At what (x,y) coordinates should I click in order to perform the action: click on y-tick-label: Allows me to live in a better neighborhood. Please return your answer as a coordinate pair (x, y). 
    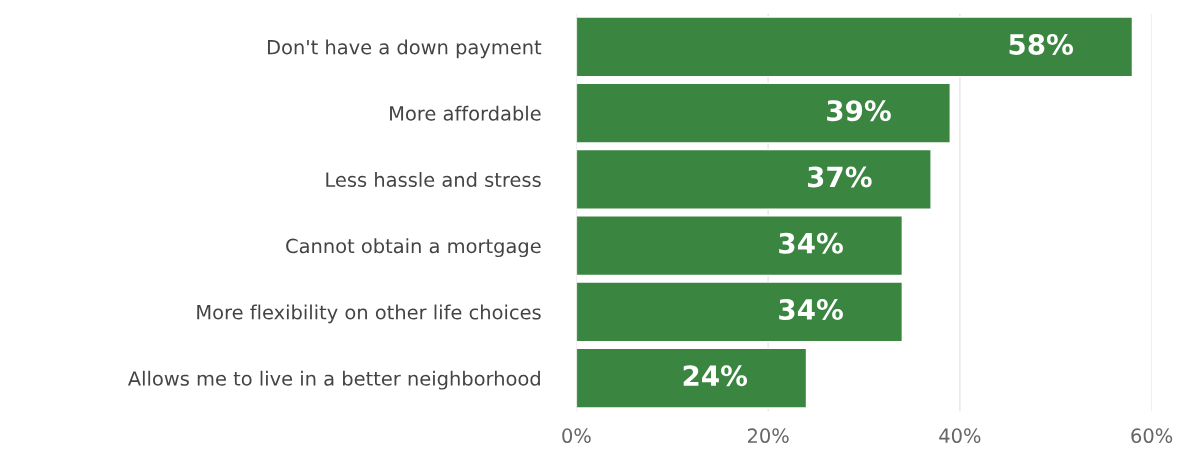
    Looking at the image, I should click on (333, 380).